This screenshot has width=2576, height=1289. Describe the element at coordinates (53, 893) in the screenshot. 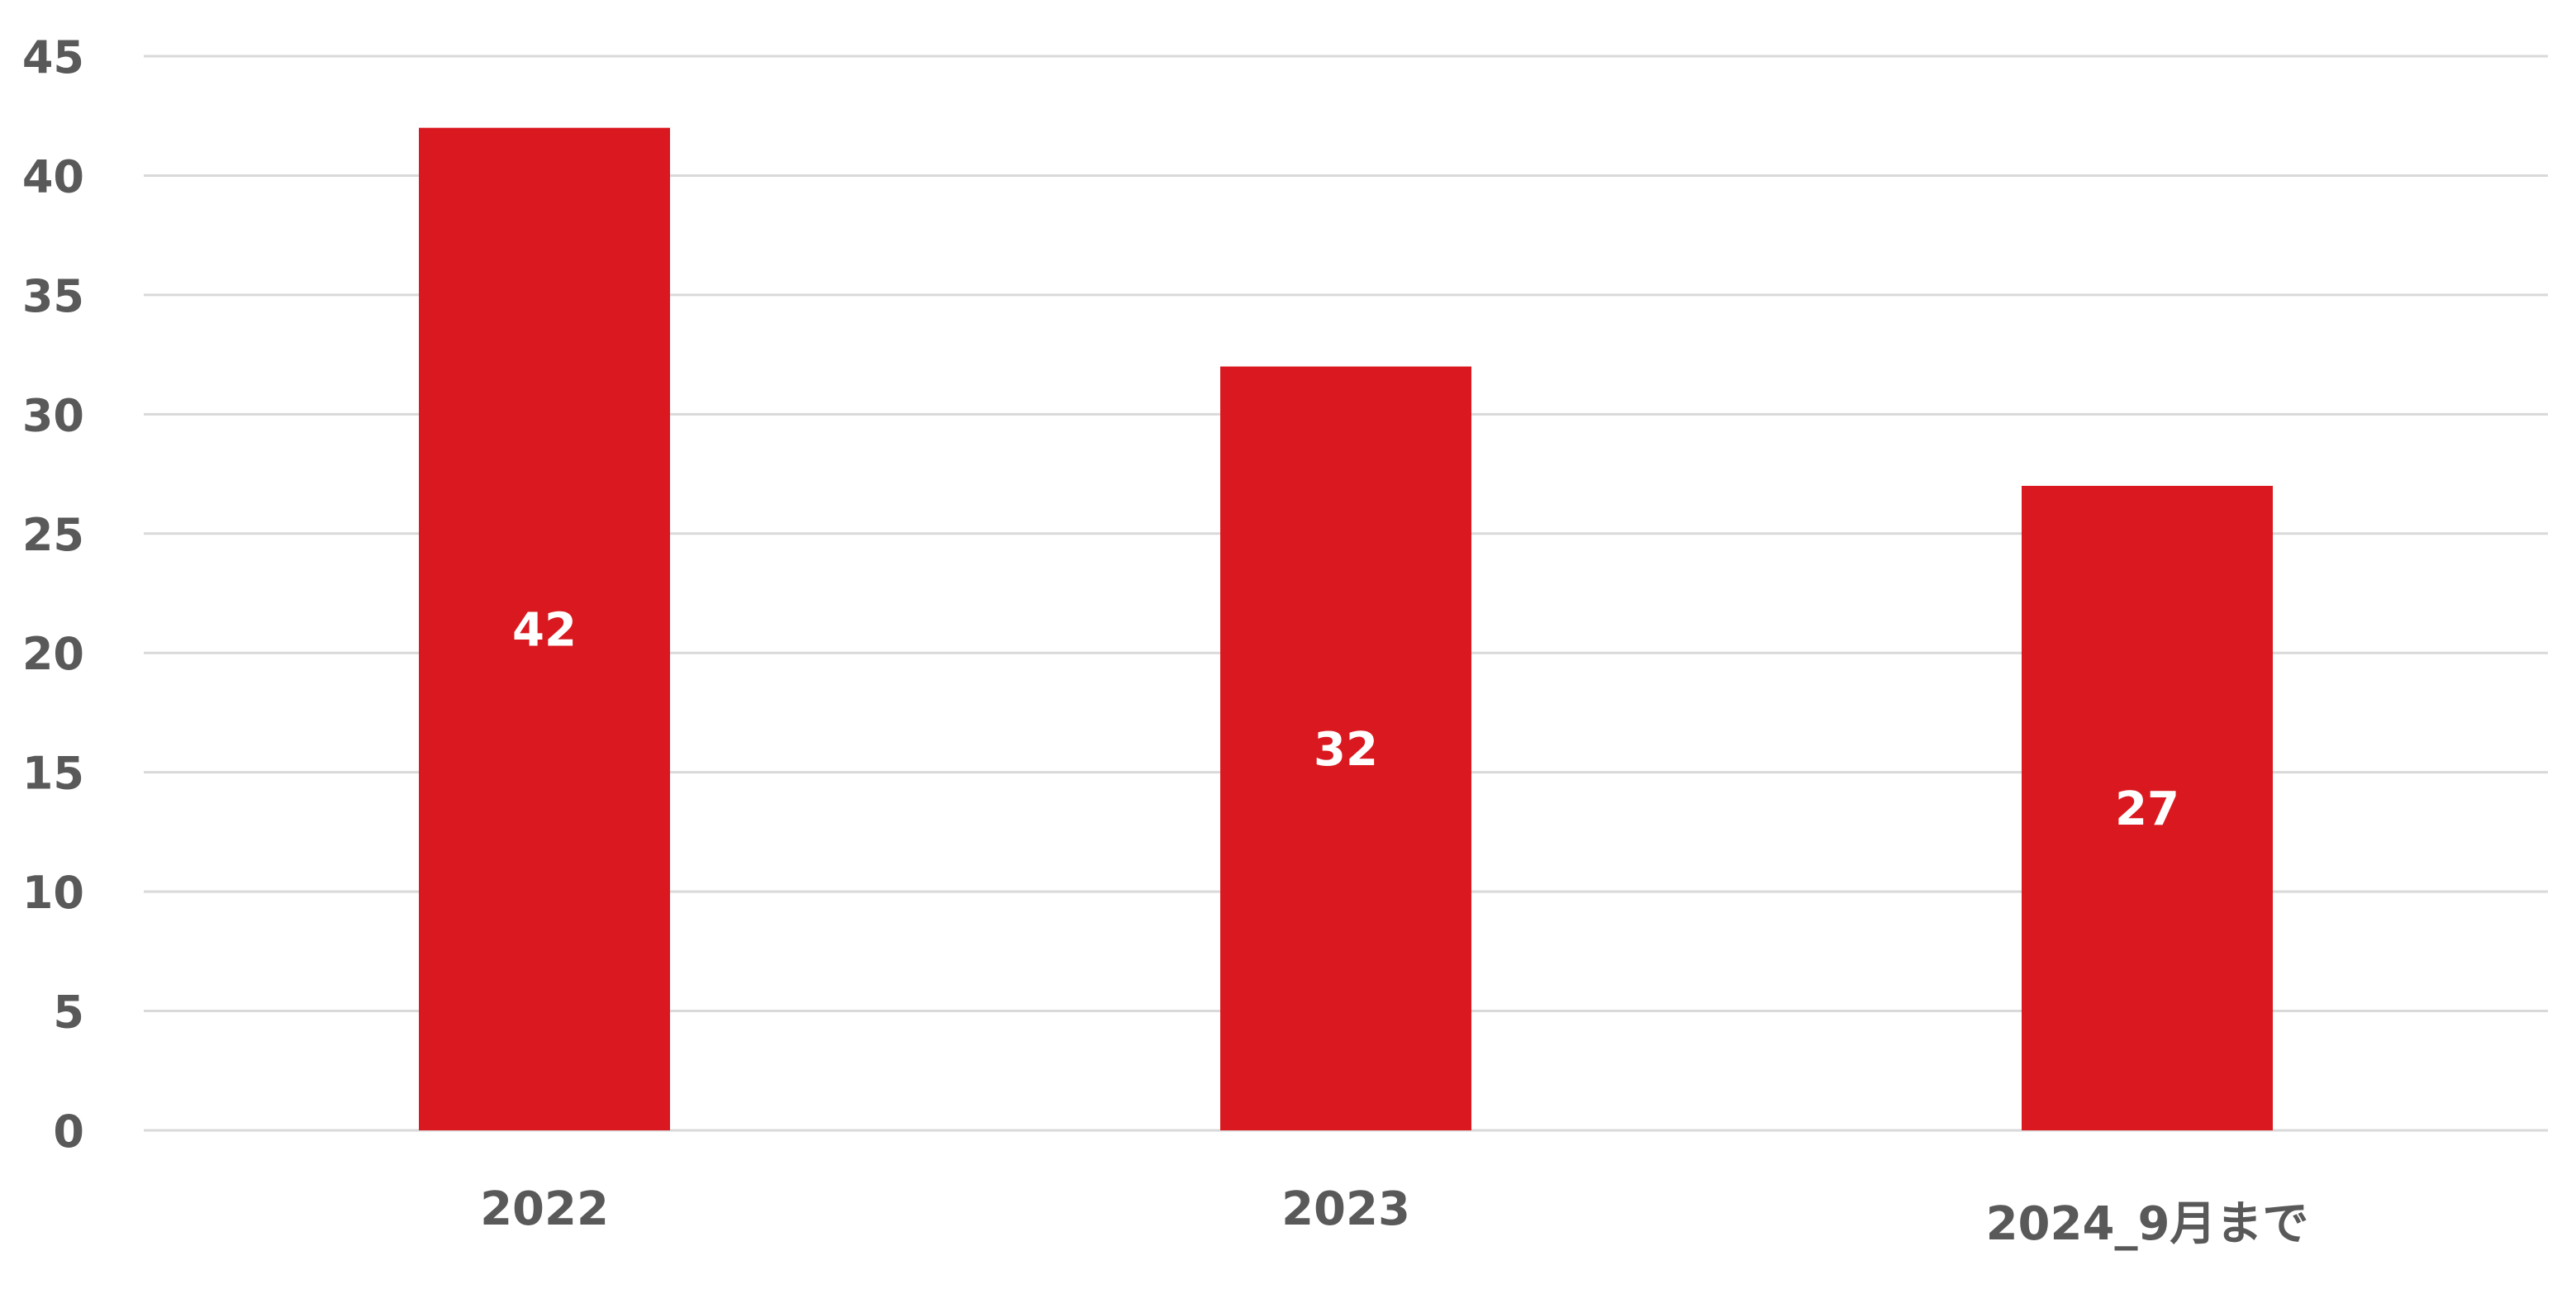

I see `y-tick-label: 10` at that location.